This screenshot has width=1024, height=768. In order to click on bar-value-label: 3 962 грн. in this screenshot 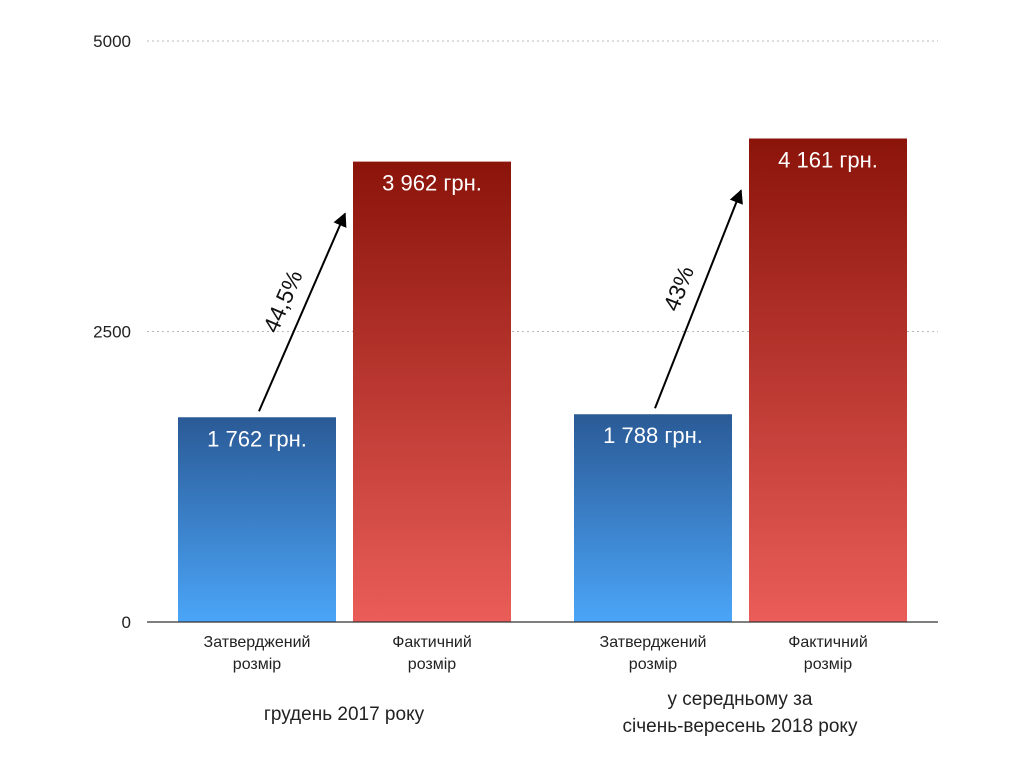, I will do `click(432, 183)`.